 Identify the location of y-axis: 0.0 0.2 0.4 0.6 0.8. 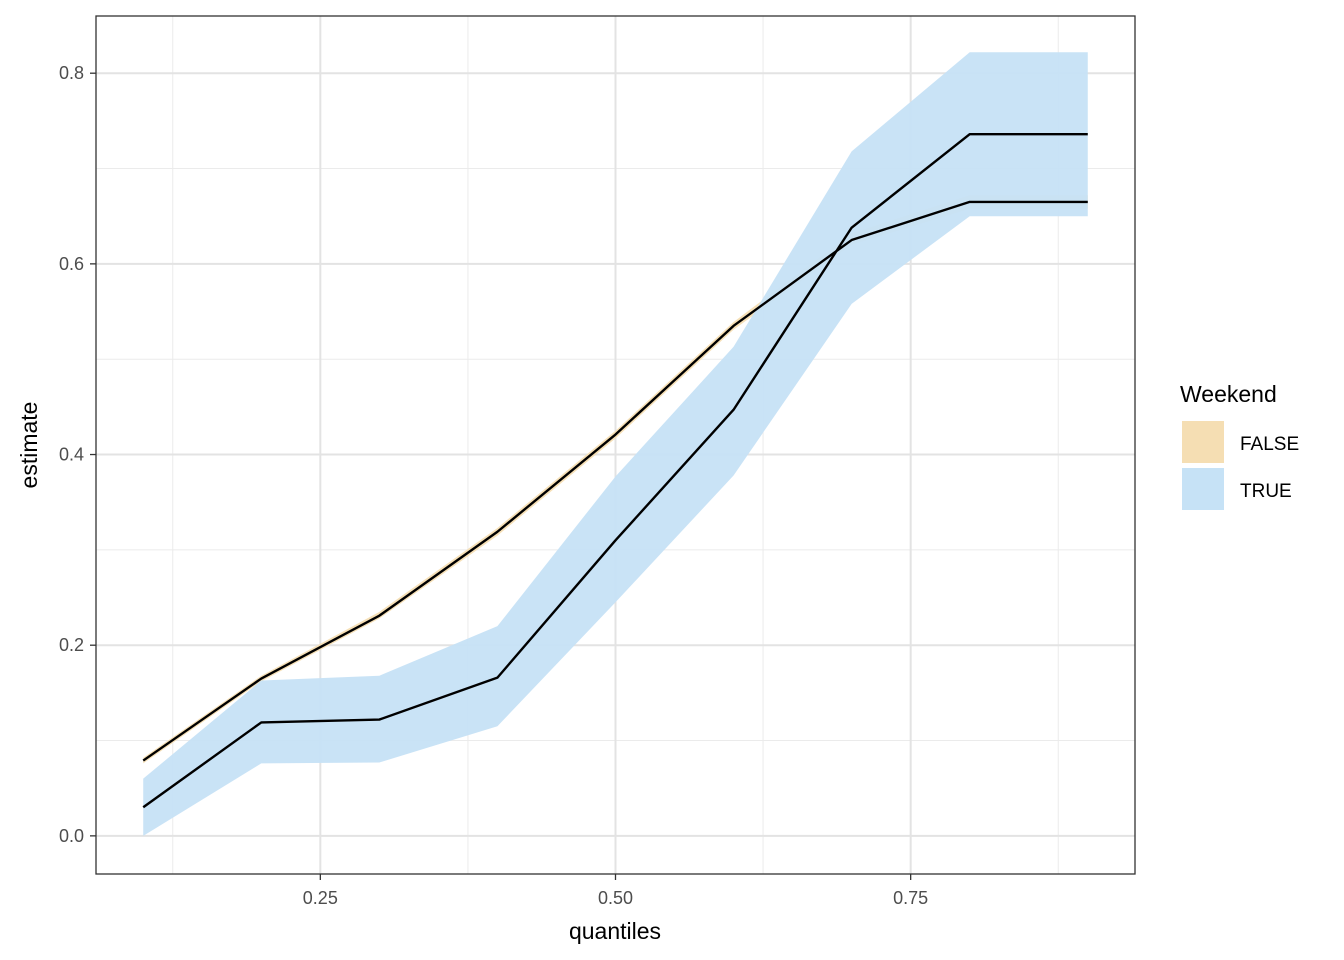
(77, 454).